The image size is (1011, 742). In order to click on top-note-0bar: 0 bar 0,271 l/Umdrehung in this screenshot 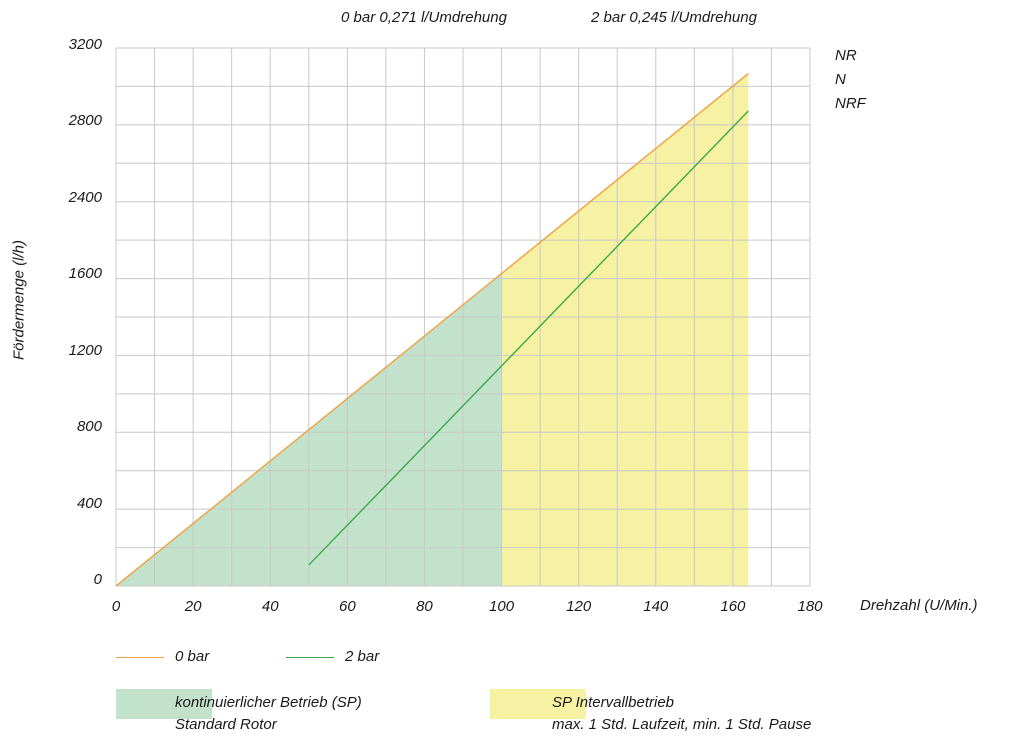, I will do `click(424, 17)`.